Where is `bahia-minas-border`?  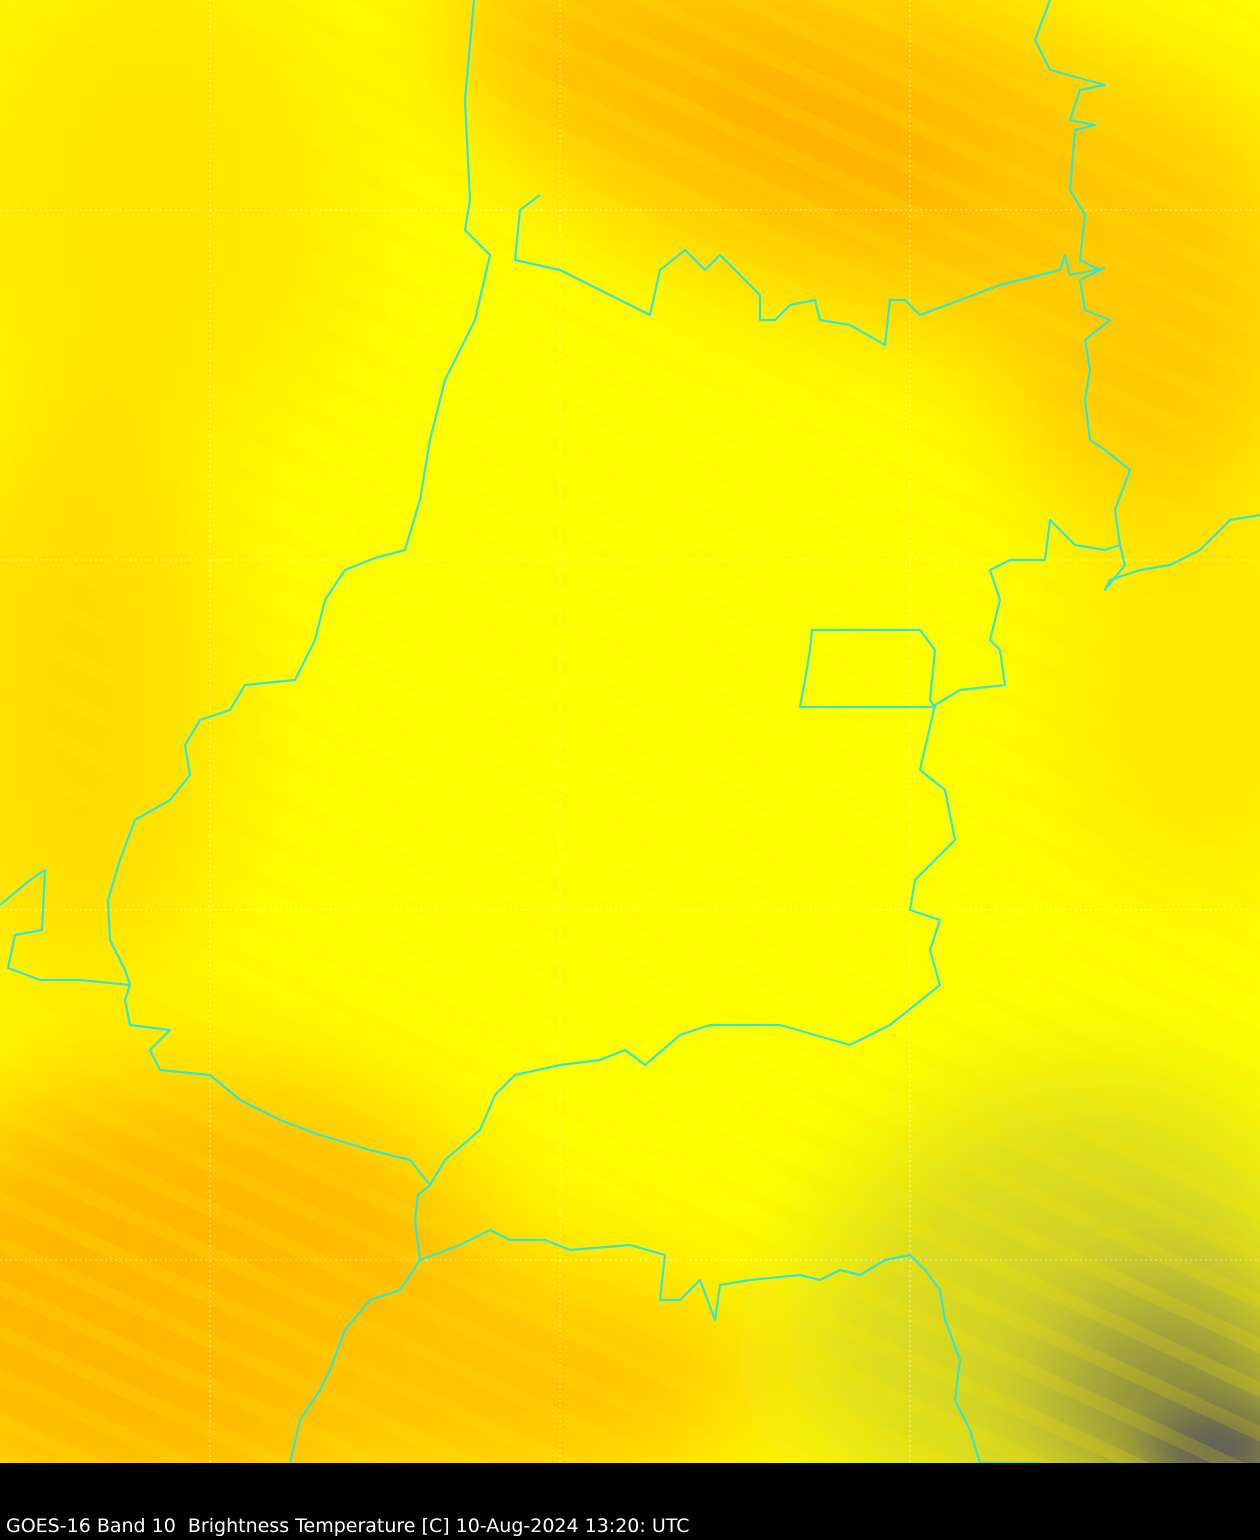
bahia-minas-border is located at coordinates (1181, 552).